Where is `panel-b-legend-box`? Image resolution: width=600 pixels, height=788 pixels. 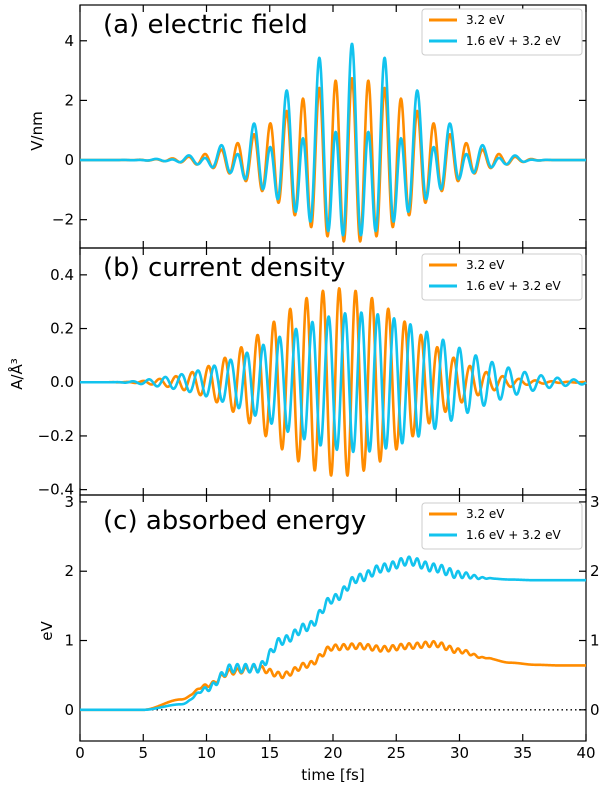
panel-b-legend-box is located at coordinates (502, 277).